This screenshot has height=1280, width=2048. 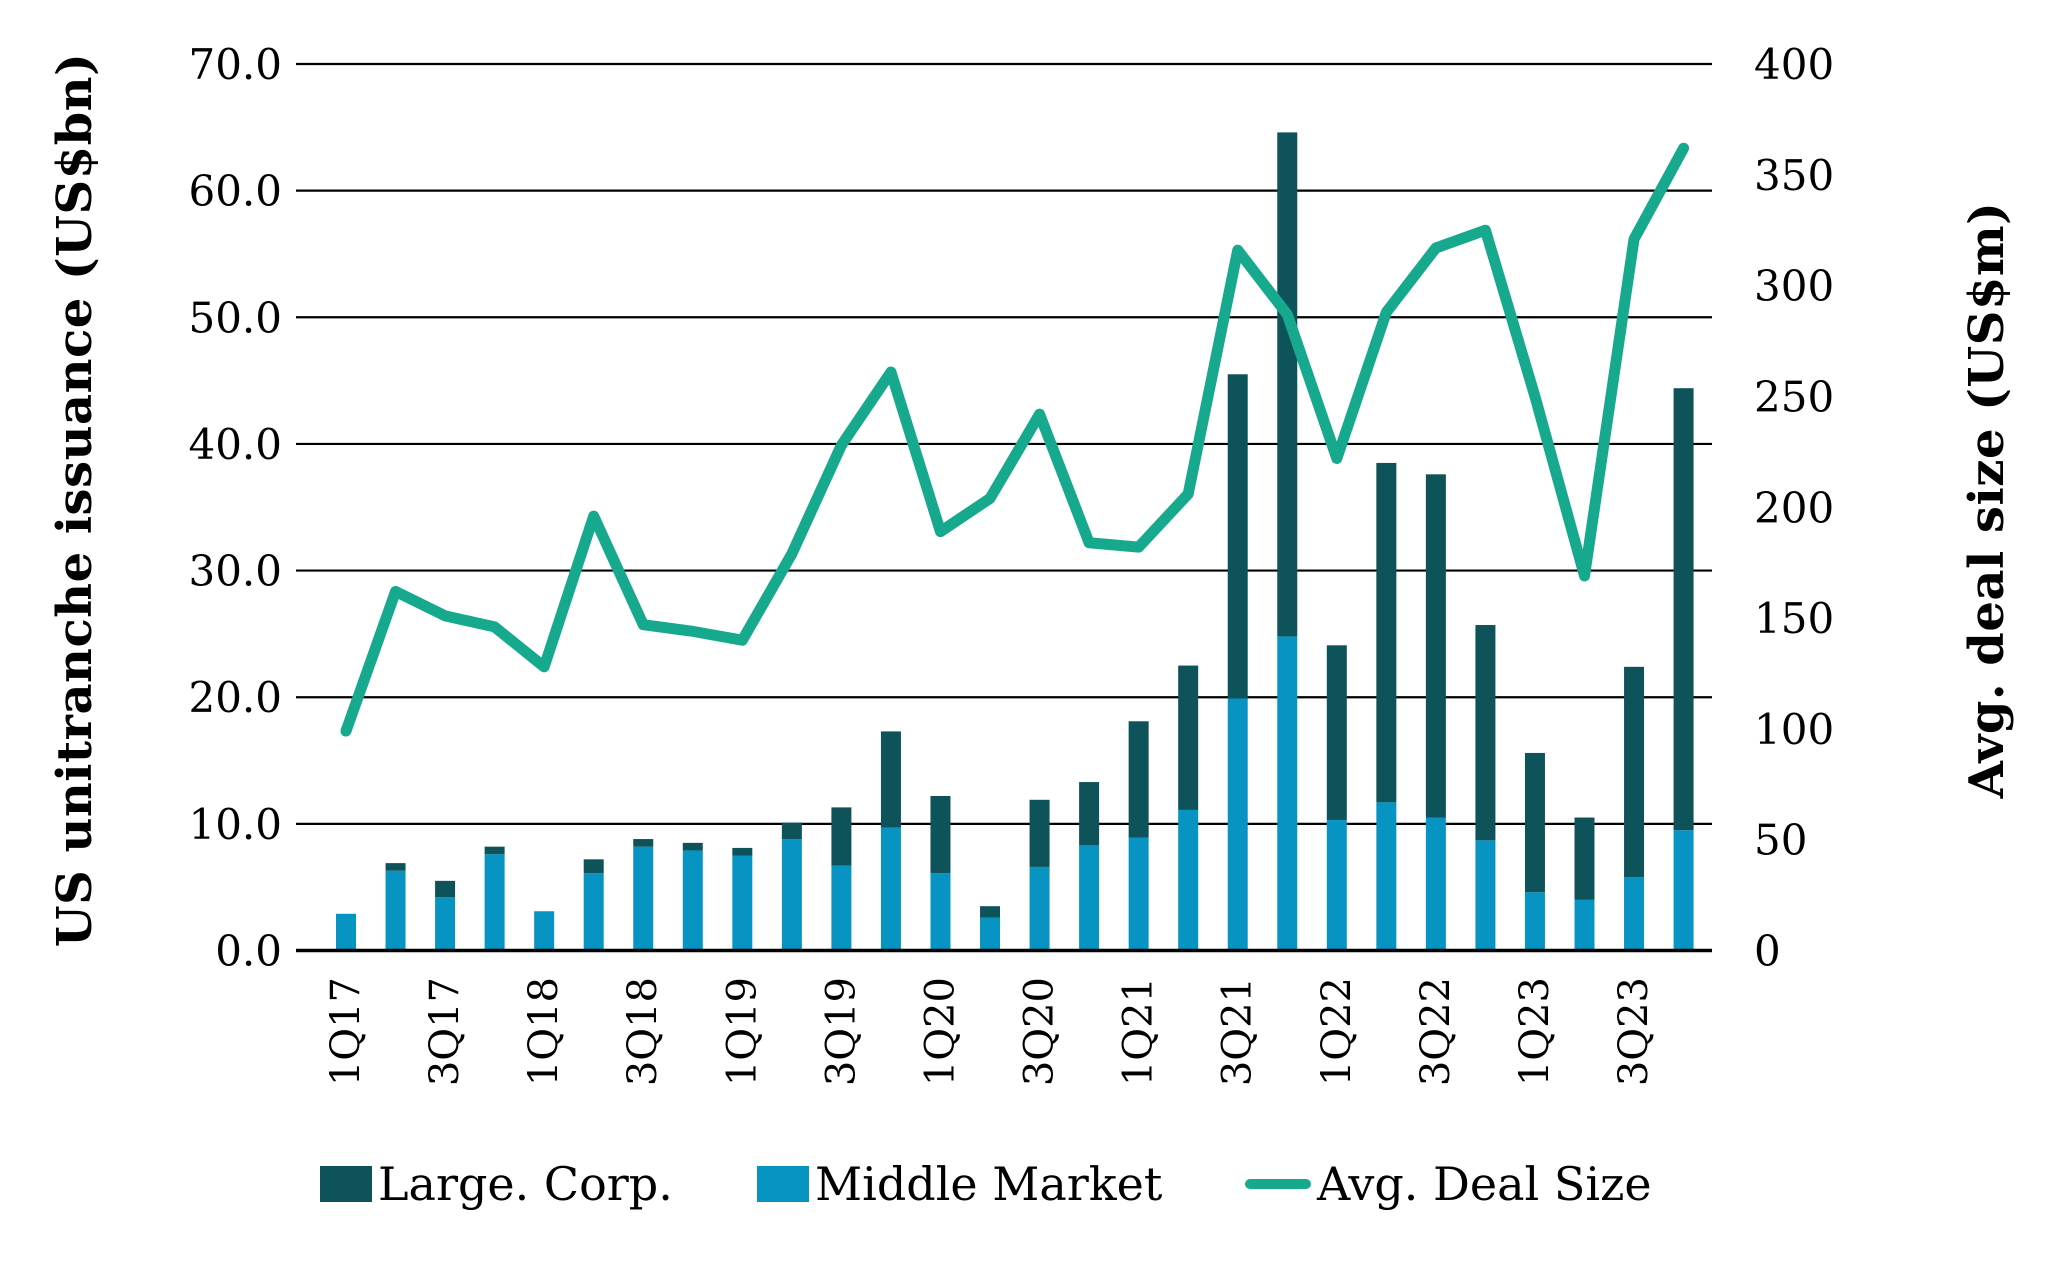 I want to click on x-axis-label-3Q21: 3Q21, so click(x=1238, y=1031).